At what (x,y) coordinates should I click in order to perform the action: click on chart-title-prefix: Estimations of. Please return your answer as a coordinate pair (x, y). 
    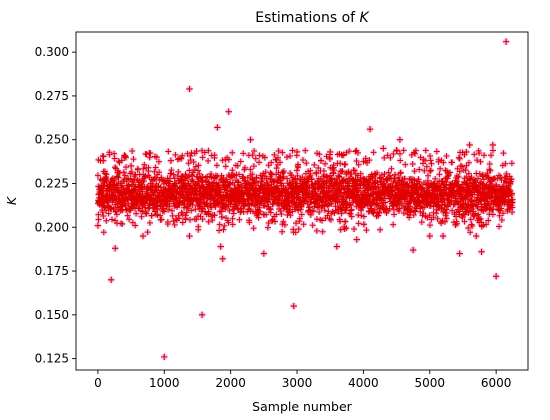
    Looking at the image, I should click on (307, 18).